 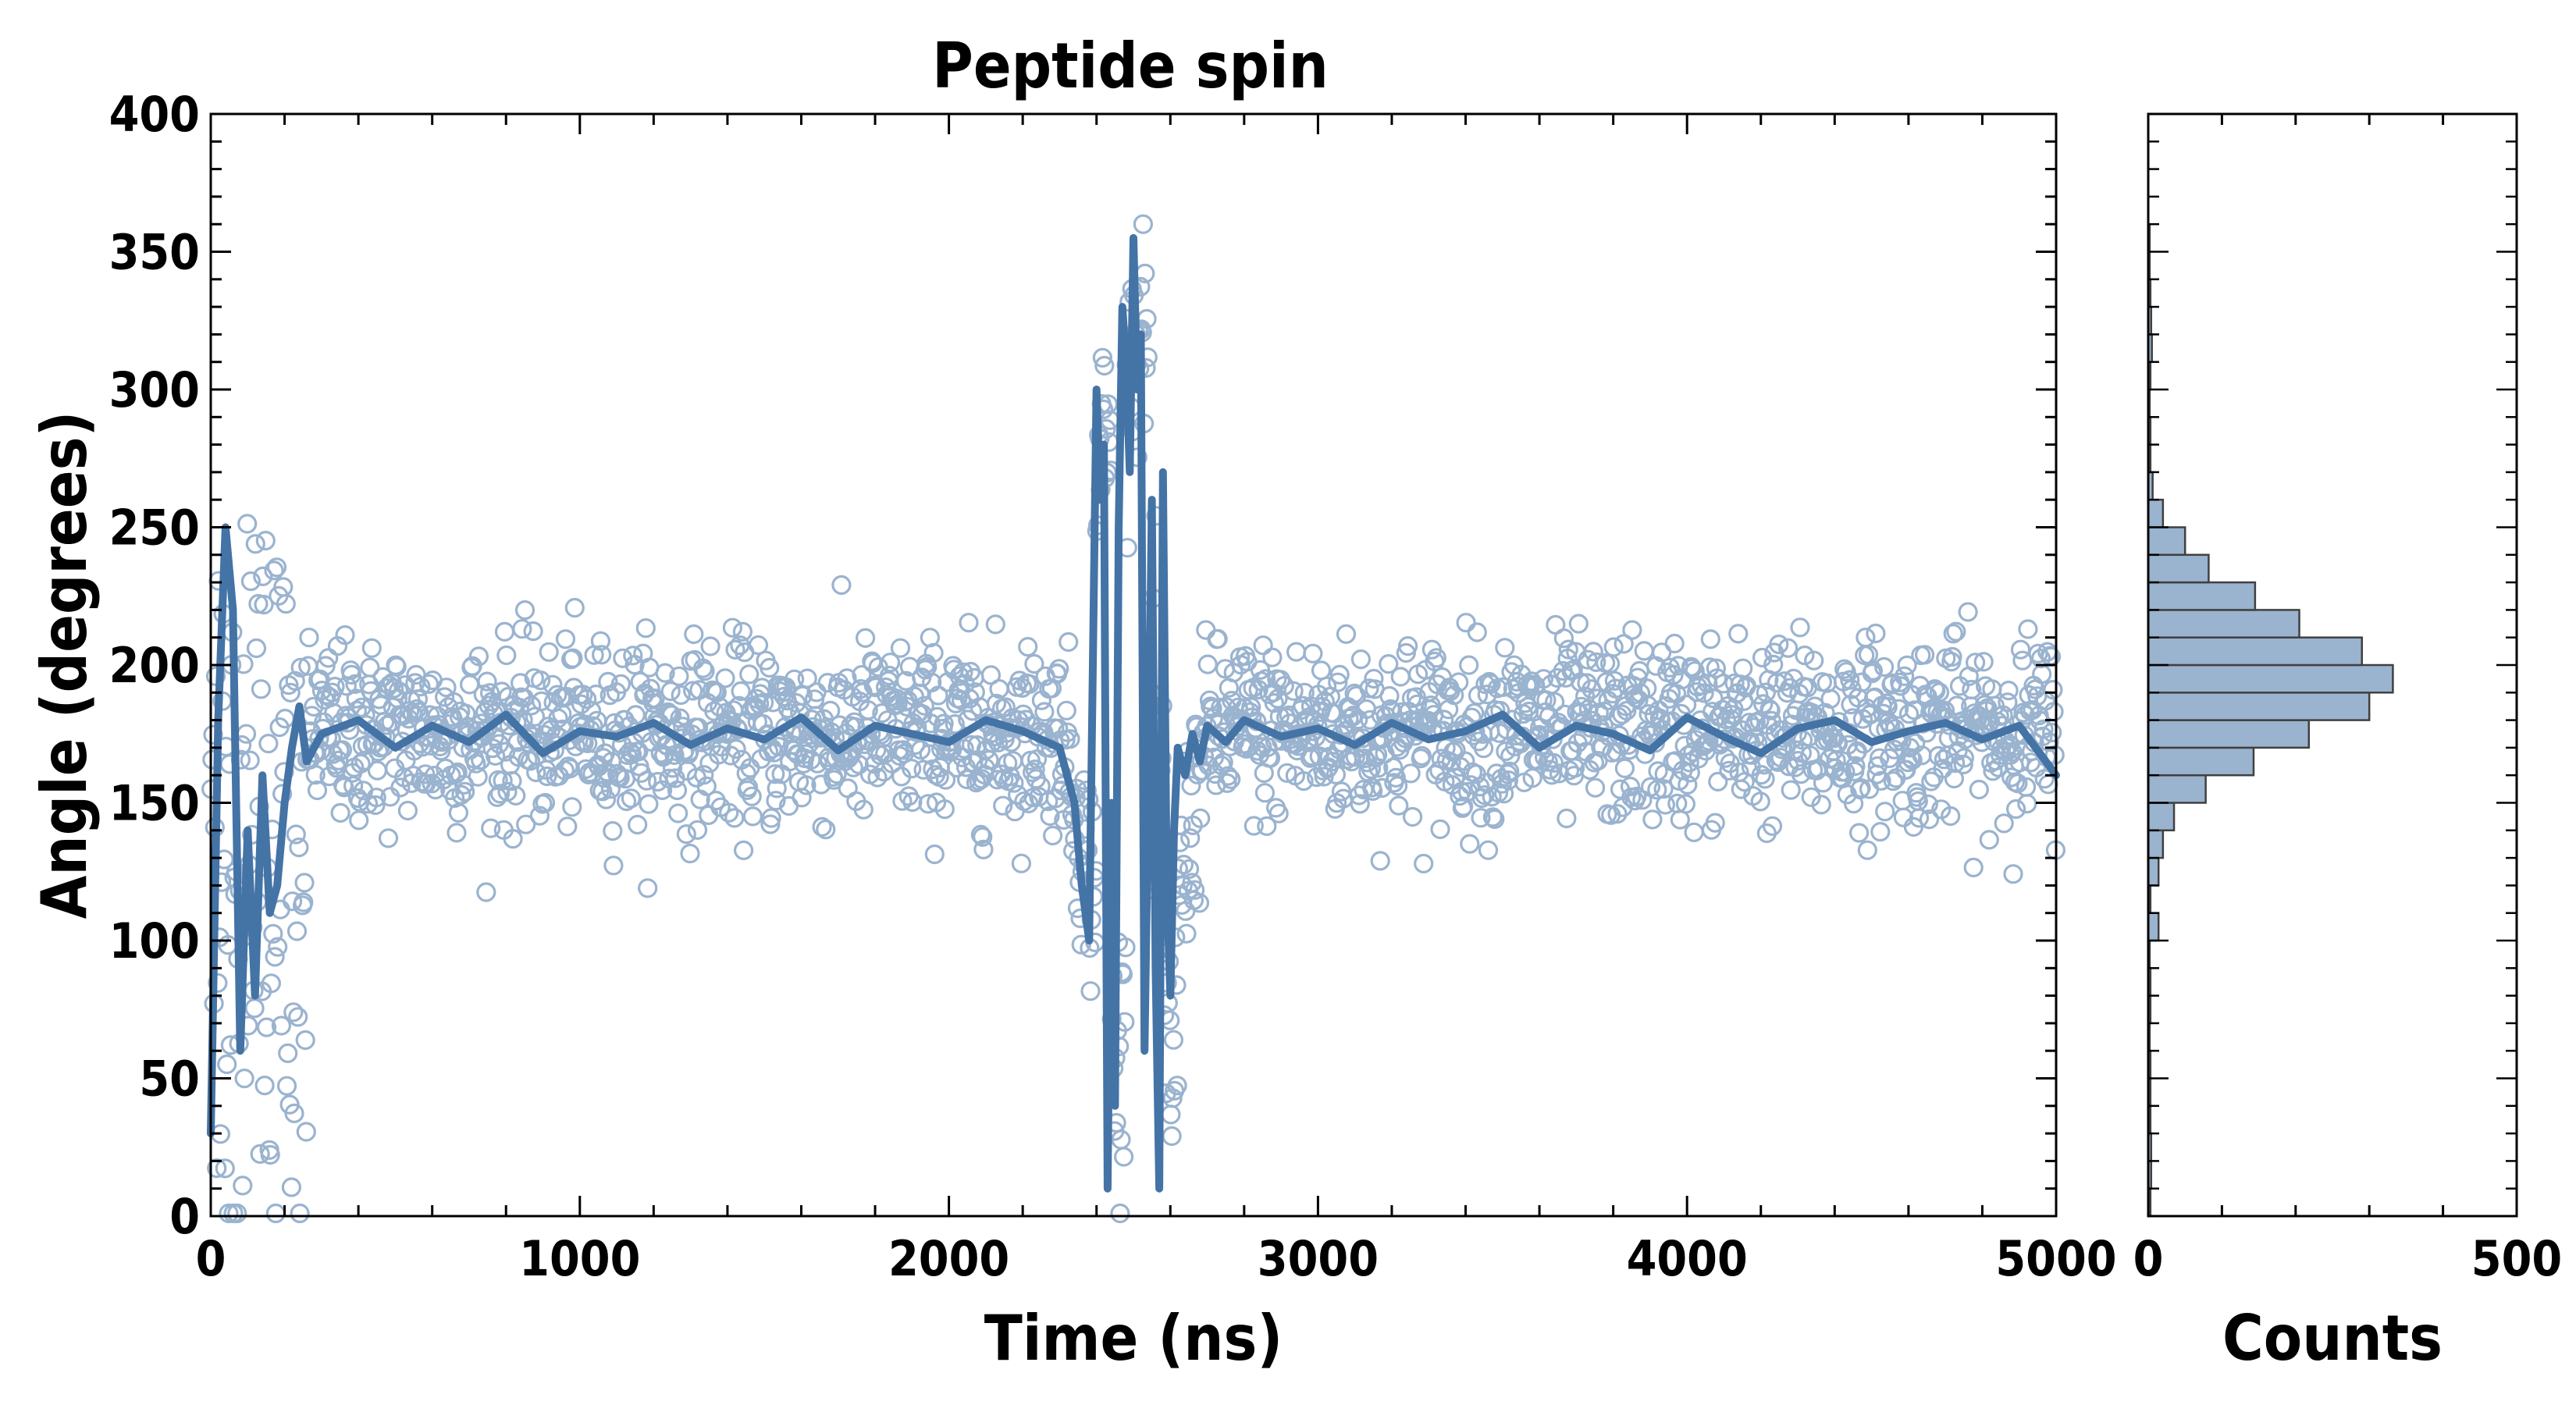 I want to click on y-tick-label: 250, so click(x=154, y=528).